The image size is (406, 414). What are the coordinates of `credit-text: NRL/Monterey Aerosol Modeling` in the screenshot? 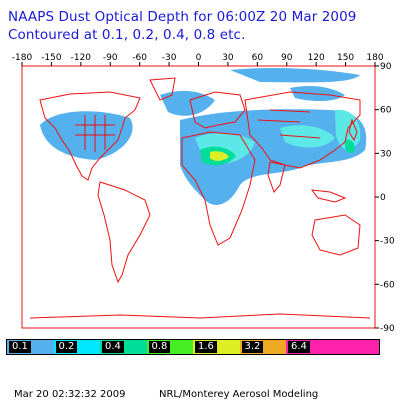 It's located at (239, 394).